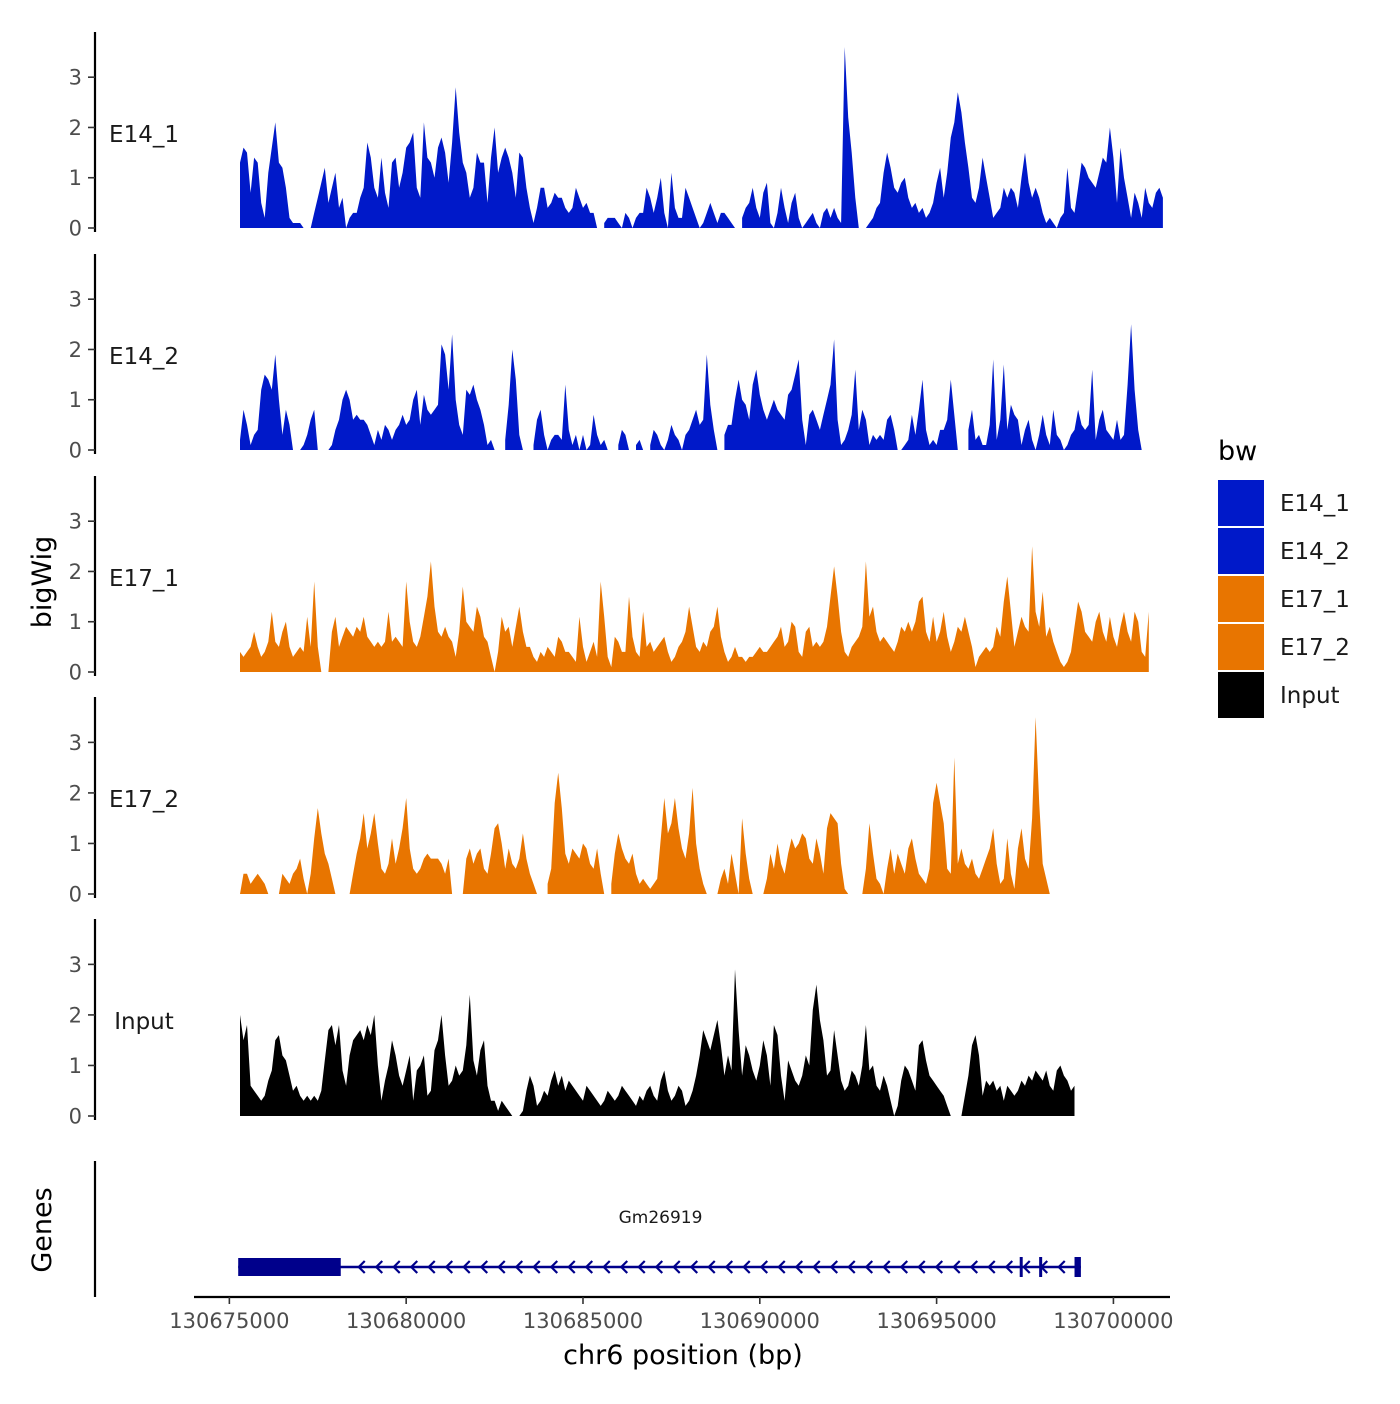  Describe the element at coordinates (75, 673) in the screenshot. I see `y-tick-label-e17_1-0: 0` at that location.